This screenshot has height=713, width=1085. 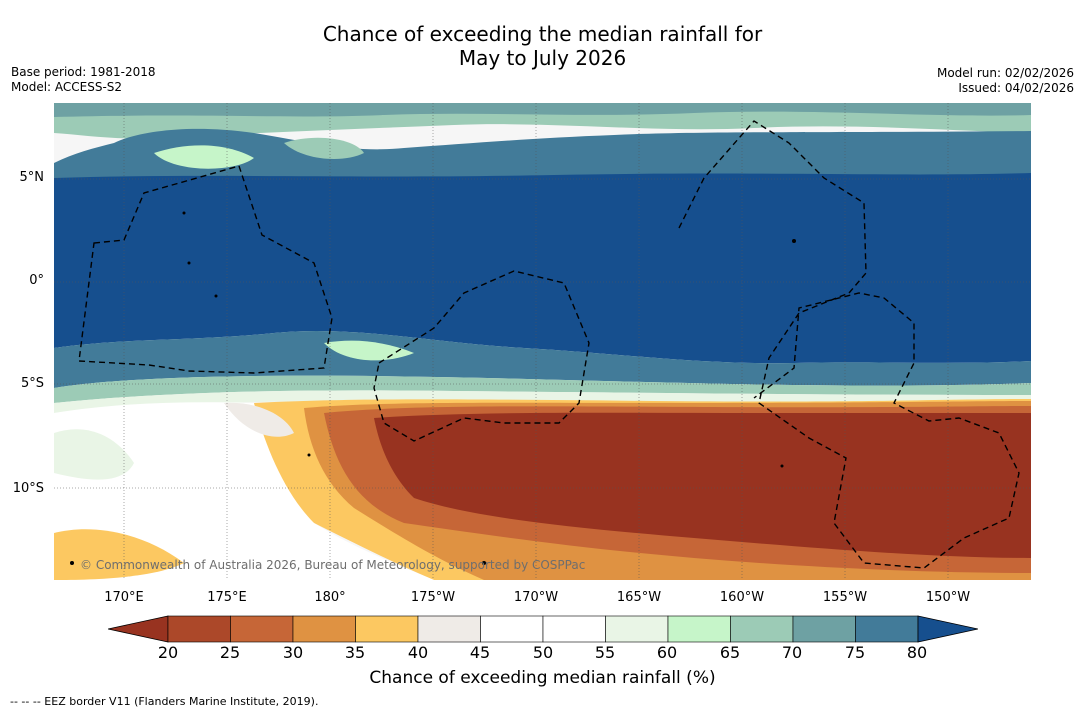 I want to click on colorbar-tick: 70, so click(x=792, y=652).